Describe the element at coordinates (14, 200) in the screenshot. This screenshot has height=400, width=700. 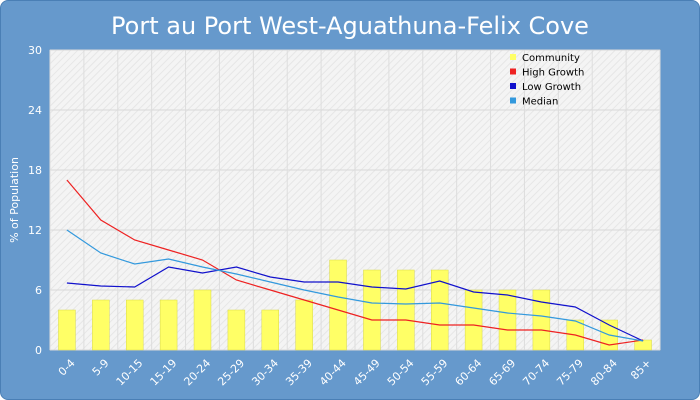
I see `y-axis-label: % of Population` at that location.